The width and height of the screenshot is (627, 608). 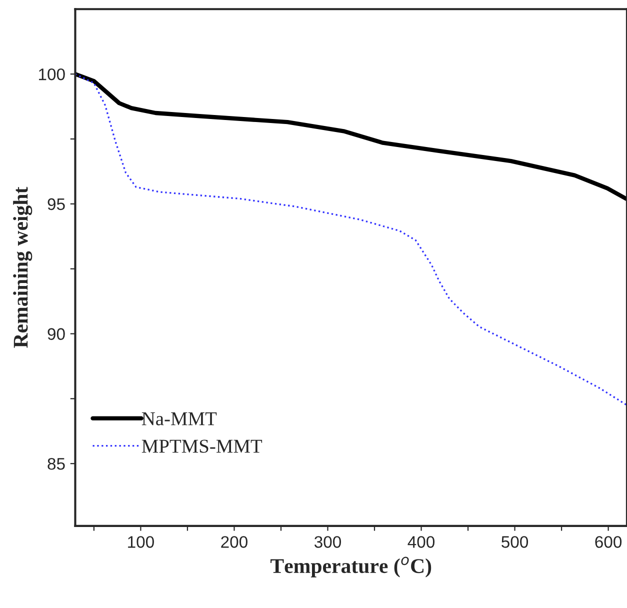 What do you see at coordinates (202, 446) in the screenshot?
I see `legend-label: MPTMS-MMT` at bounding box center [202, 446].